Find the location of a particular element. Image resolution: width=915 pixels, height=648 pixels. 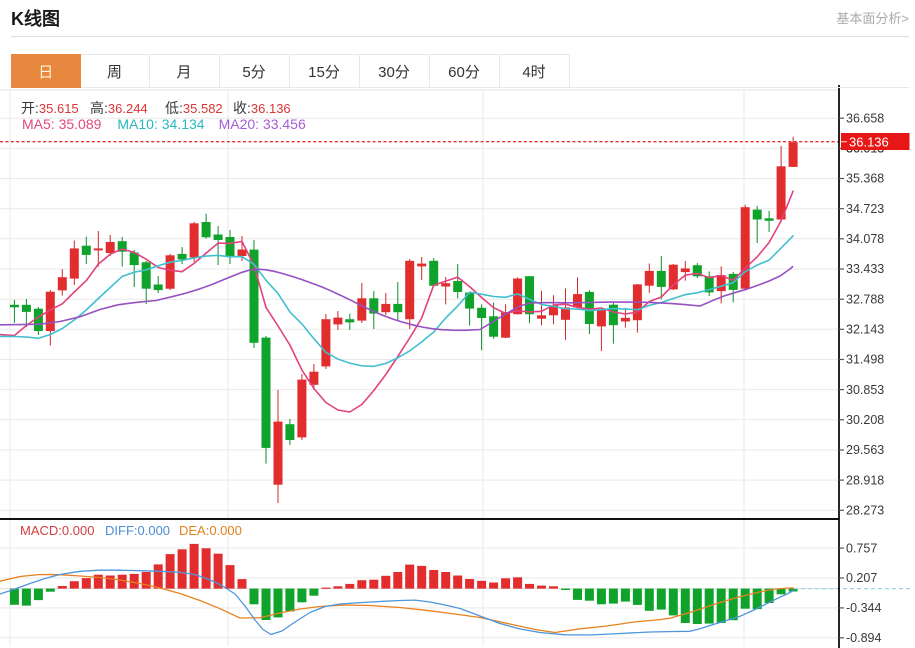

svg-text: 0.207 is located at coordinates (861, 578).